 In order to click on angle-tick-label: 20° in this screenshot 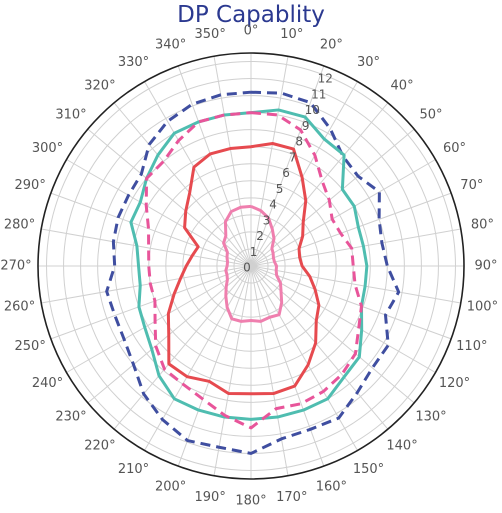, I will do `click(331, 45)`.